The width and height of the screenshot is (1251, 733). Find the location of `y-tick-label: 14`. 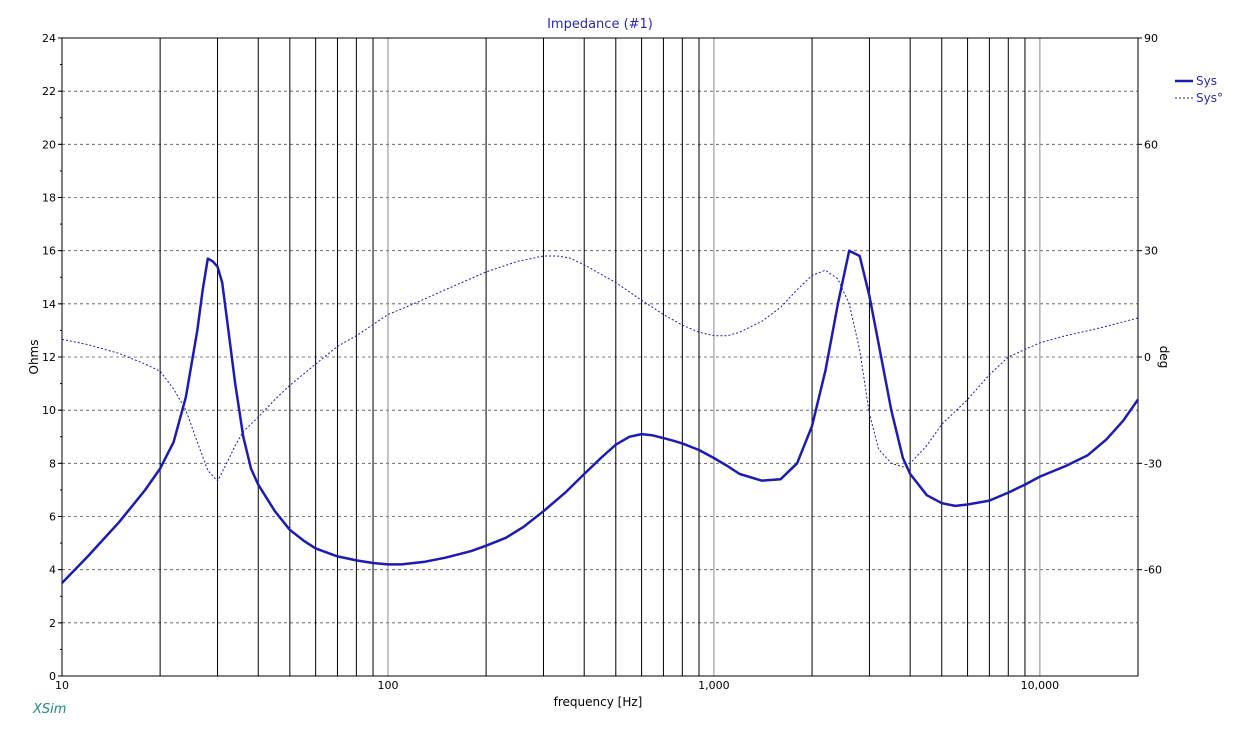

y-tick-label: 14 is located at coordinates (49, 304).